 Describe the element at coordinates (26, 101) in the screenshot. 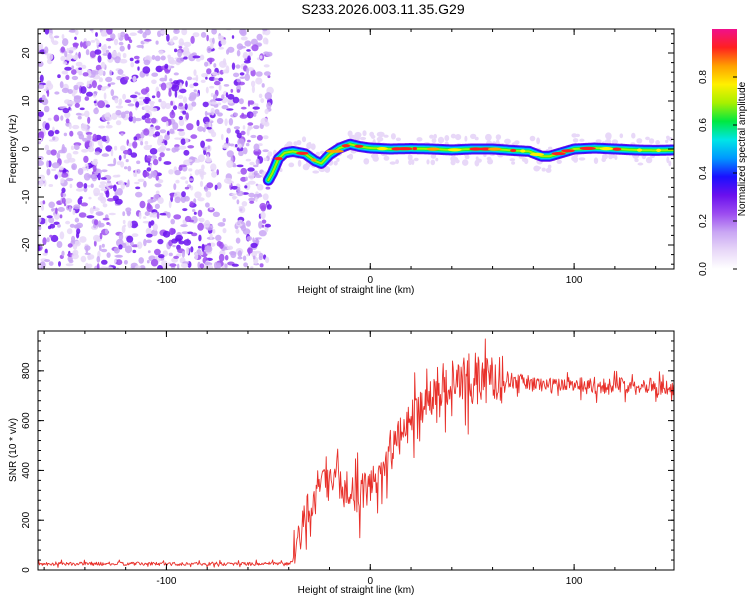

I see `spectrogram-ytick-label: 10` at that location.